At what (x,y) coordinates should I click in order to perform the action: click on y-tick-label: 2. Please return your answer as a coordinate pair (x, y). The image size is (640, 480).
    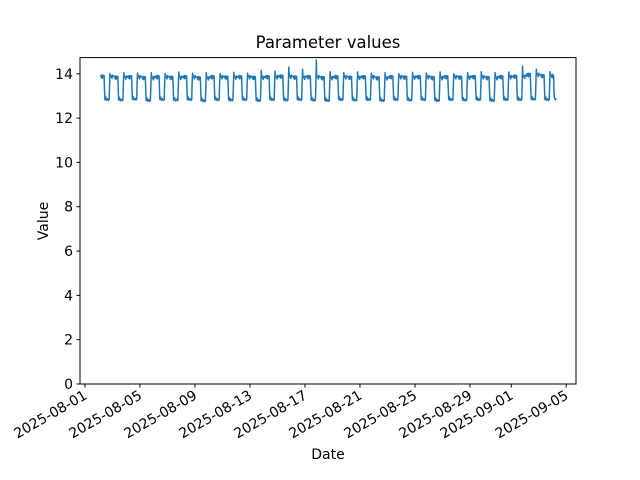
    Looking at the image, I should click on (68, 341).